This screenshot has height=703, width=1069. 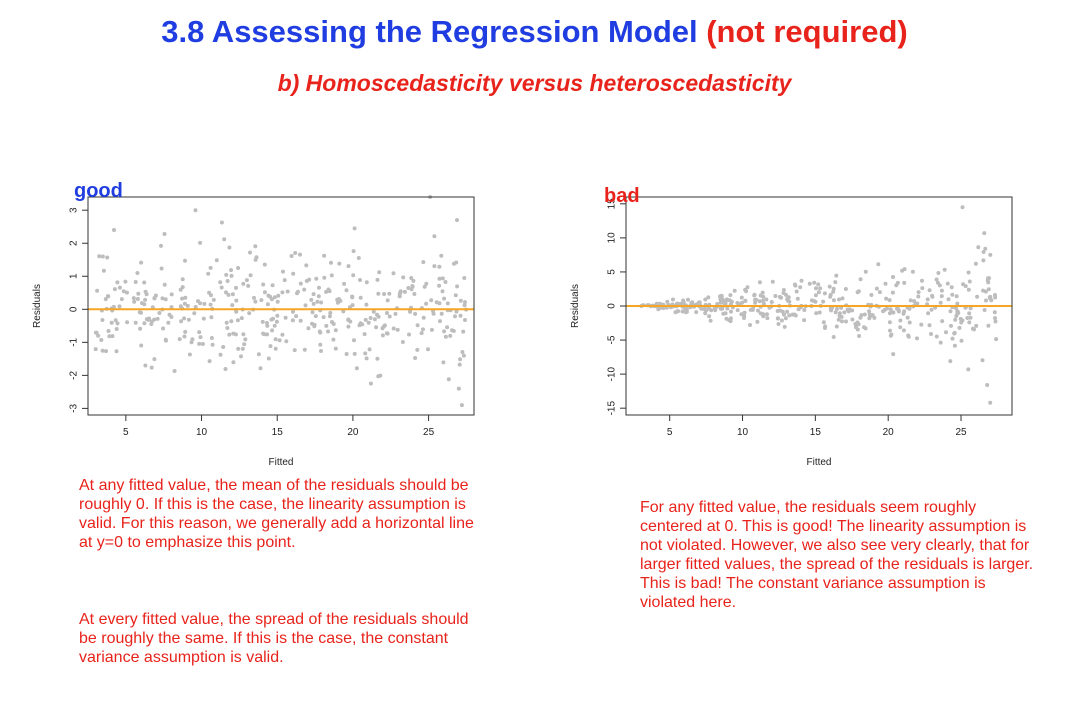 What do you see at coordinates (280, 462) in the screenshot?
I see `x-axis-label: Fitted` at bounding box center [280, 462].